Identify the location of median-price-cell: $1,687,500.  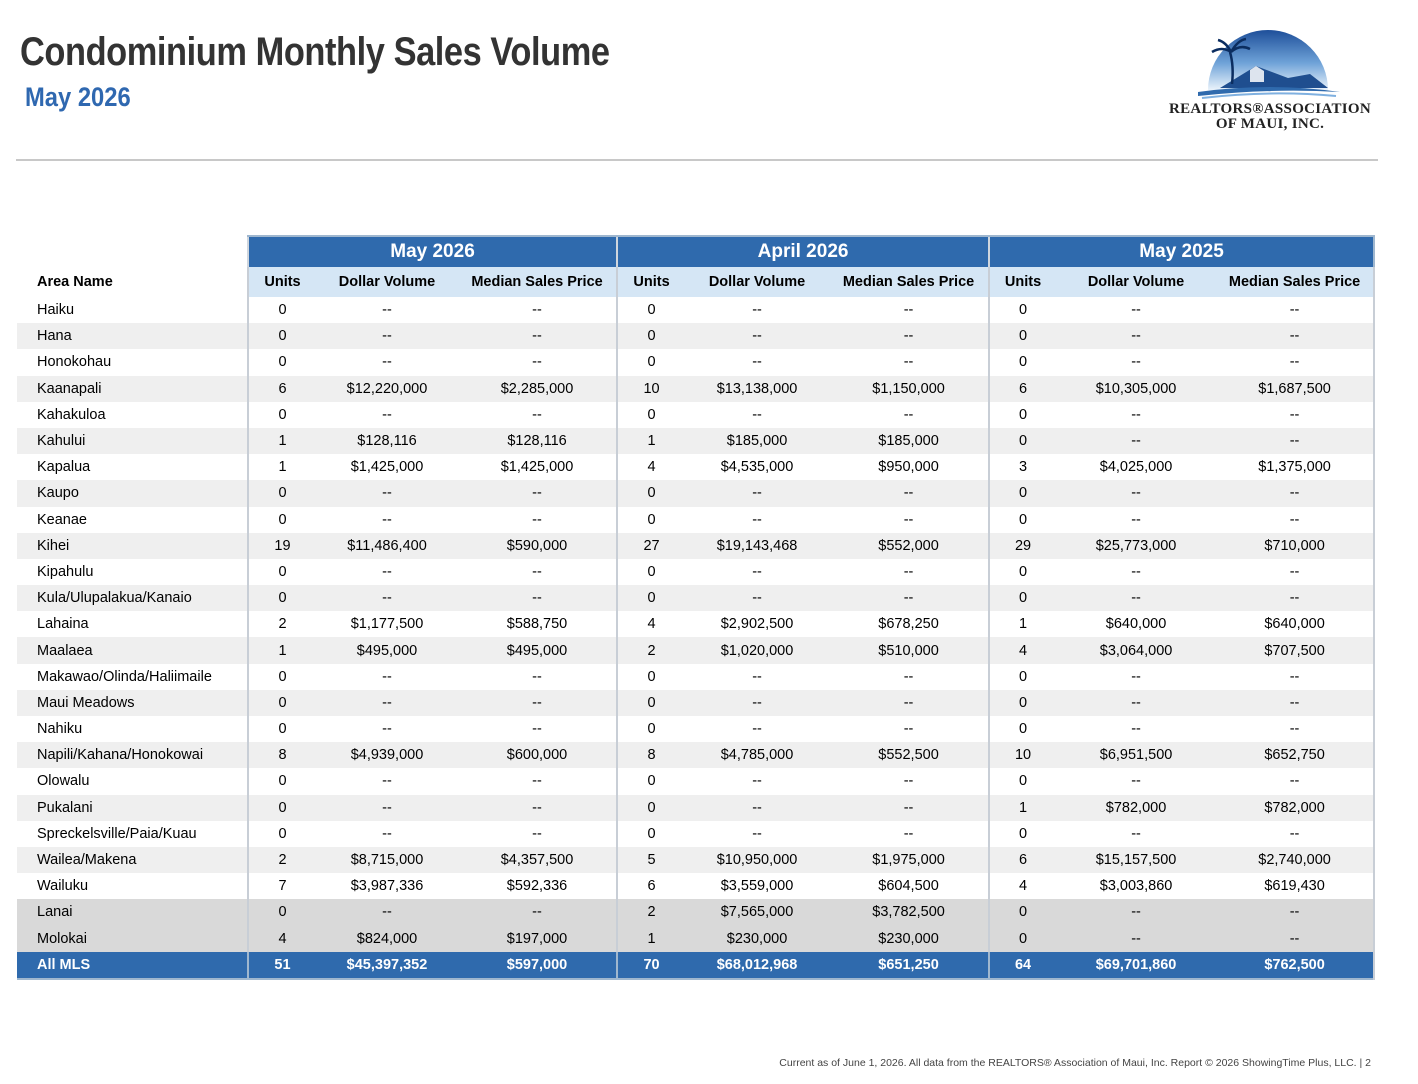
(1296, 388).